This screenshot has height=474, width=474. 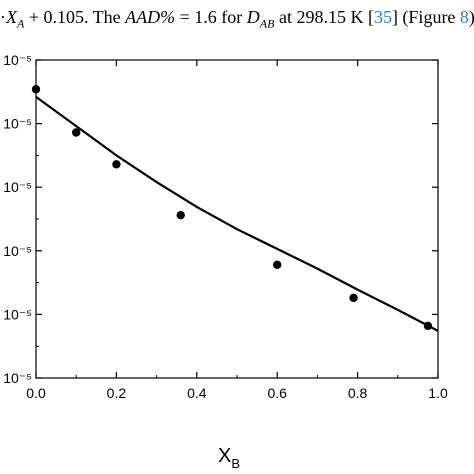 What do you see at coordinates (471, 17) in the screenshot?
I see `caption-segment: ).` at bounding box center [471, 17].